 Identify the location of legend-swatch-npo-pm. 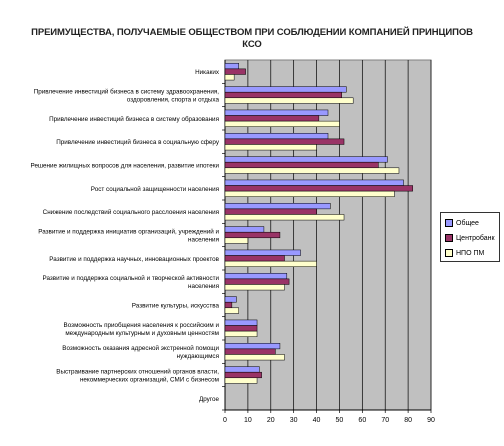
(449, 253).